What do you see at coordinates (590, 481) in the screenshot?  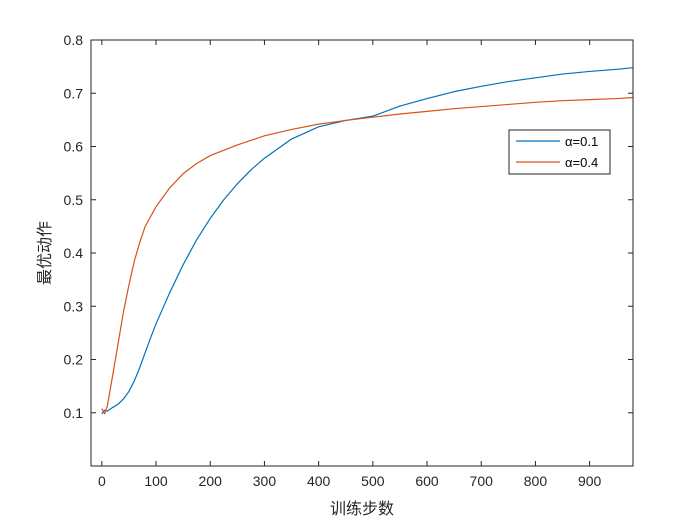 I see `x-tick-label: 900` at bounding box center [590, 481].